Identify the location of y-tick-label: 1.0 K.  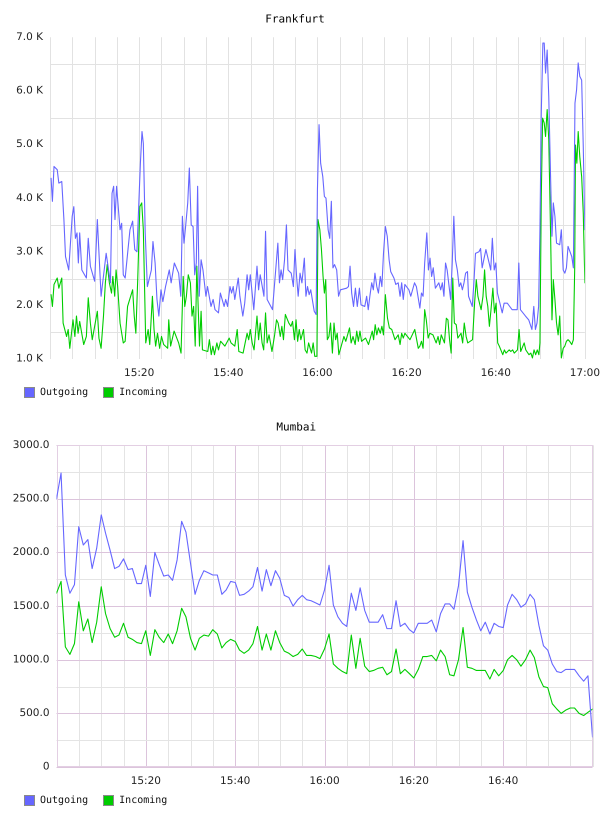
(30, 358).